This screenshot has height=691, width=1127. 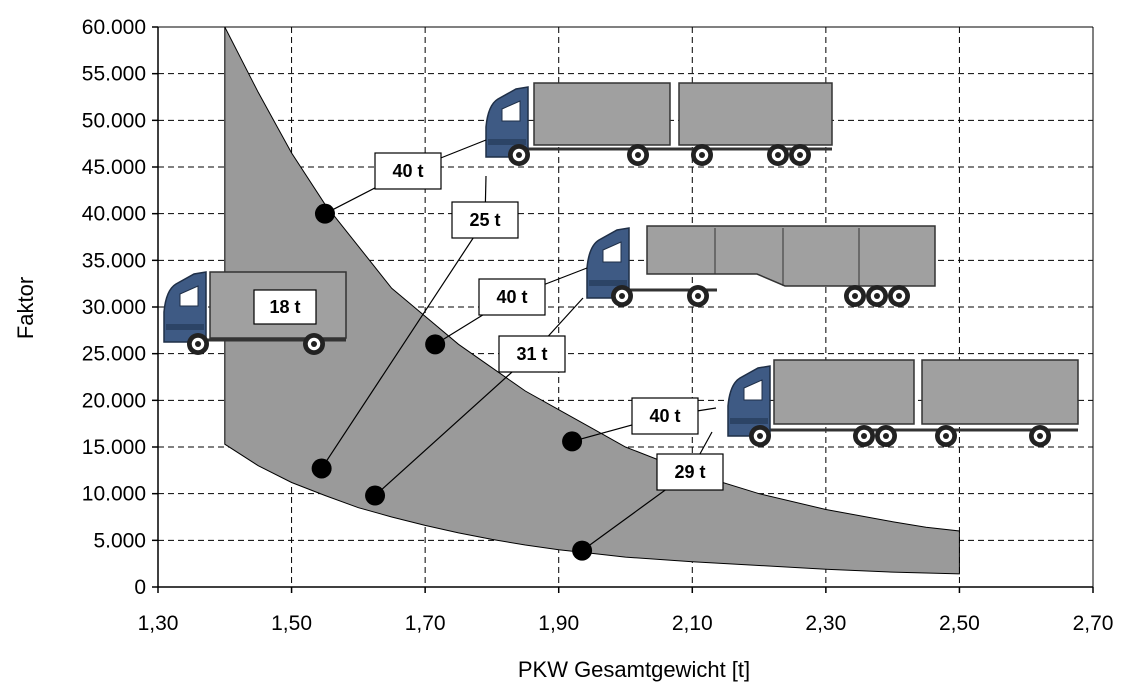 What do you see at coordinates (425, 623) in the screenshot?
I see `x-tick-label: 1,70` at bounding box center [425, 623].